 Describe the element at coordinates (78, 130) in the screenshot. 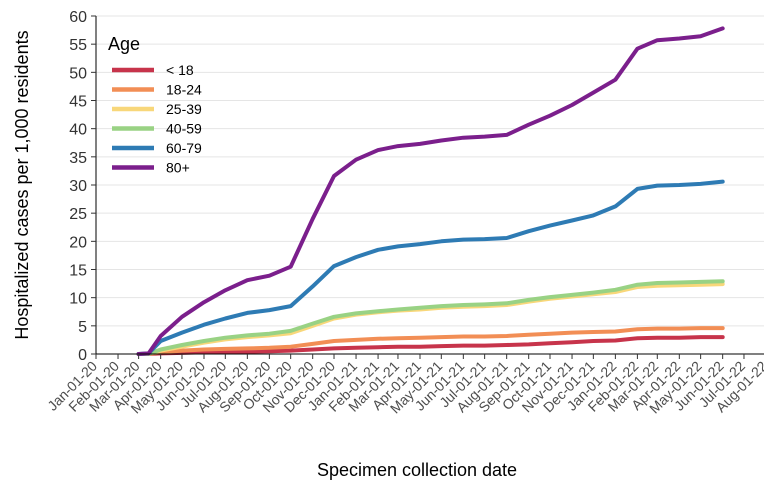

I see `y-tick-label: 40` at that location.